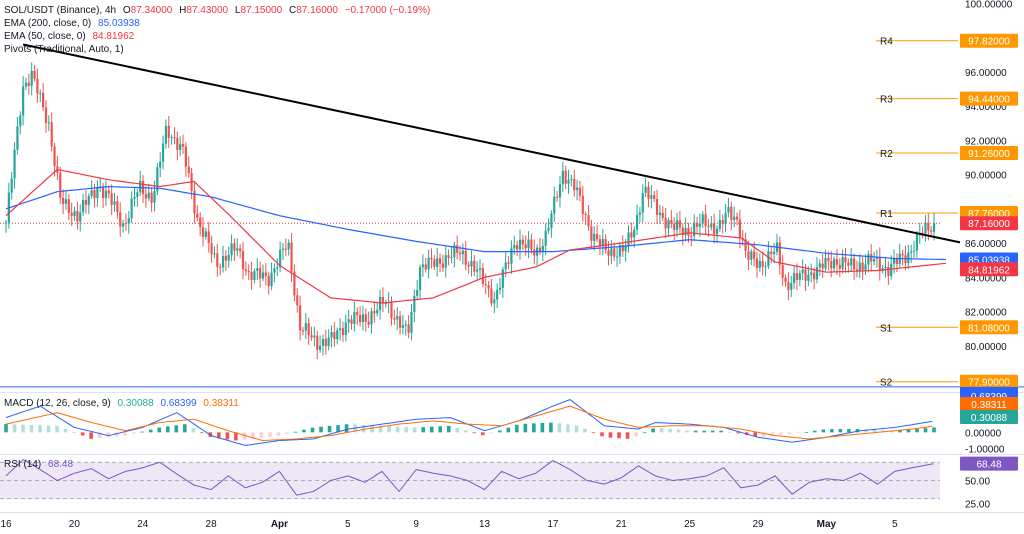 This screenshot has width=1024, height=534. Describe the element at coordinates (279, 524) in the screenshot. I see `time-axis-tick-label: Apr` at that location.